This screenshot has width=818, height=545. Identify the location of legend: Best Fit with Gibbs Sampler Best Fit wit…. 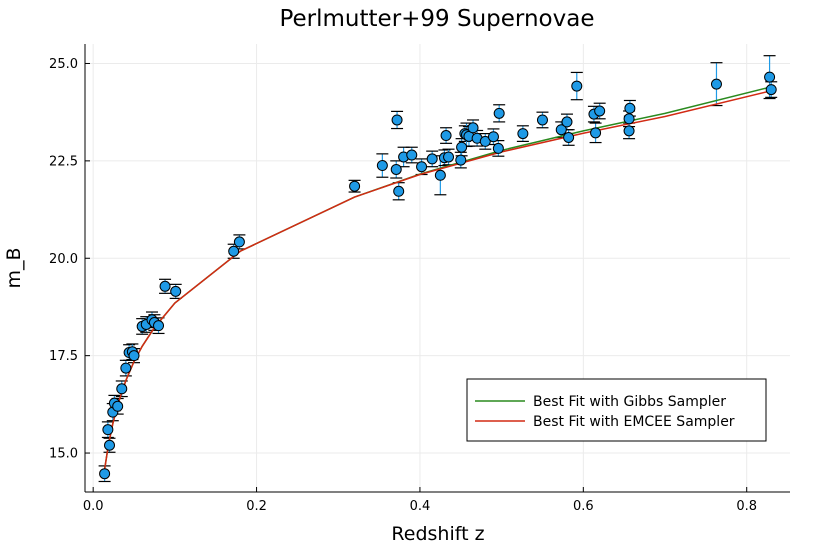
(616, 410).